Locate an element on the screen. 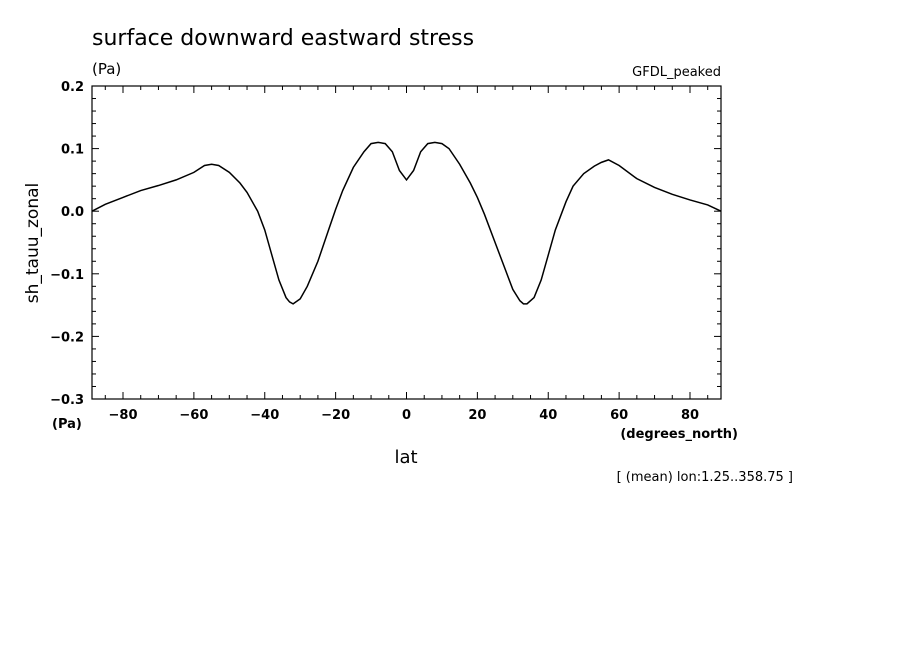 Image resolution: width=904 pixels, height=654 pixels. footnote: [ (mean) lon:1.25..358.75 ] is located at coordinates (705, 477).